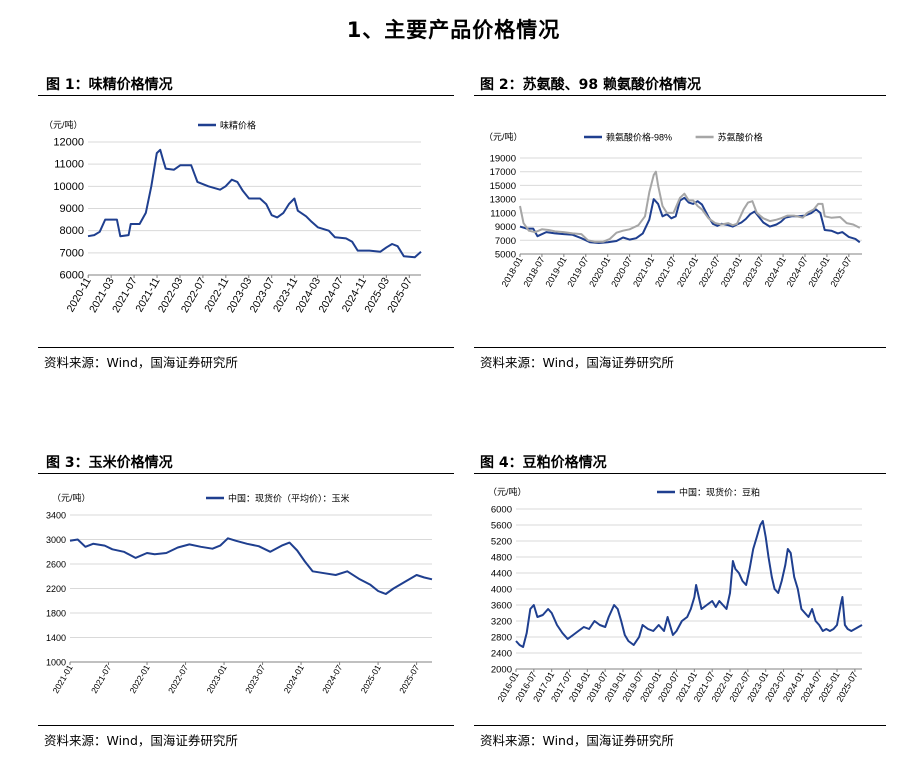  Describe the element at coordinates (68, 187) in the screenshot. I see `y-tick-label: 10000` at that location.